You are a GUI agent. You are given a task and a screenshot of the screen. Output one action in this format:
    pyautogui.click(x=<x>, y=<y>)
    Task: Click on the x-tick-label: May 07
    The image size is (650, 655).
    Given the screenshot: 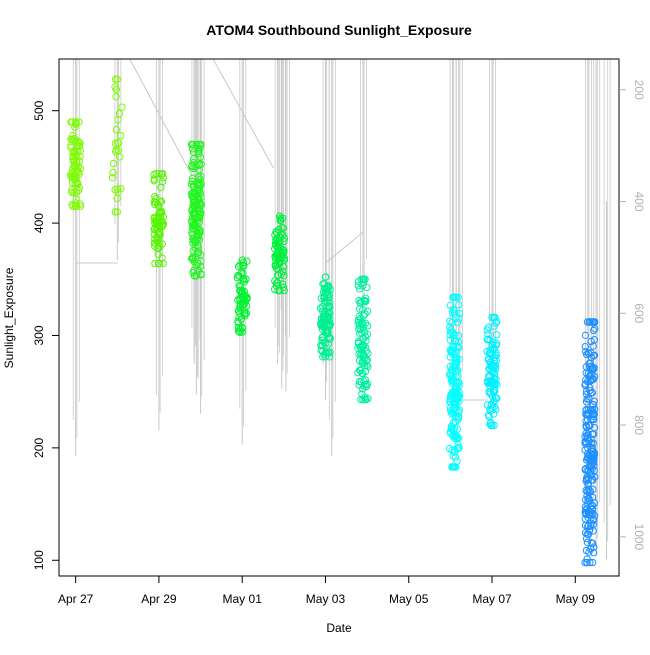 What is the action you would take?
    pyautogui.click(x=492, y=599)
    